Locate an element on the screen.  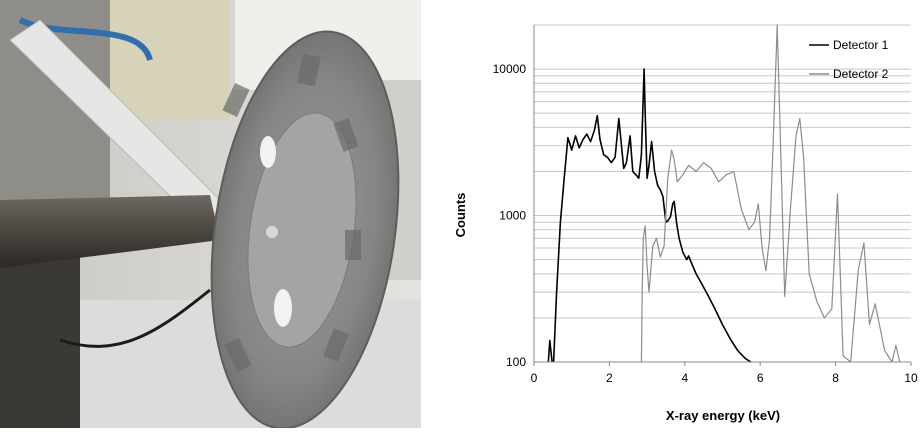
x-tick-label: 8 is located at coordinates (835, 378).